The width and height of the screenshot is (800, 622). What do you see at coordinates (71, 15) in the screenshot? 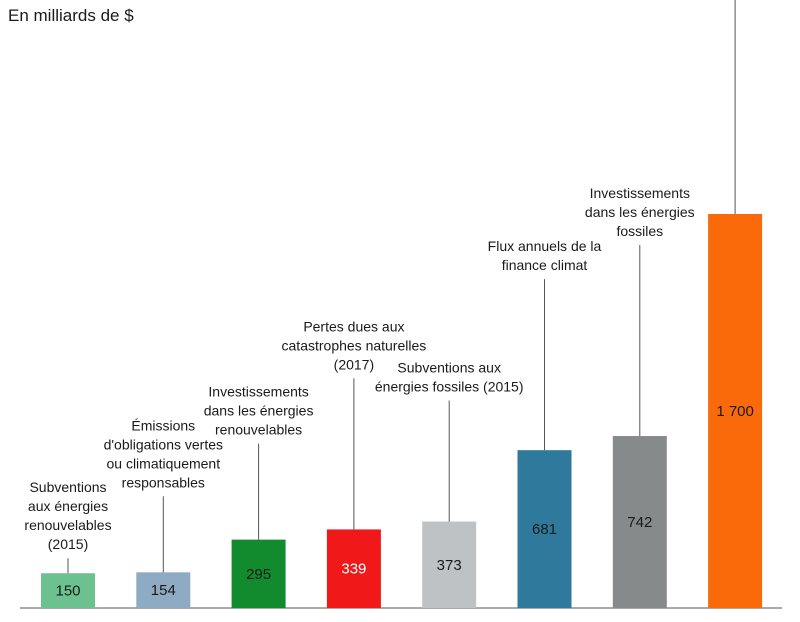
I see `unit-label: En milliards de $` at bounding box center [71, 15].